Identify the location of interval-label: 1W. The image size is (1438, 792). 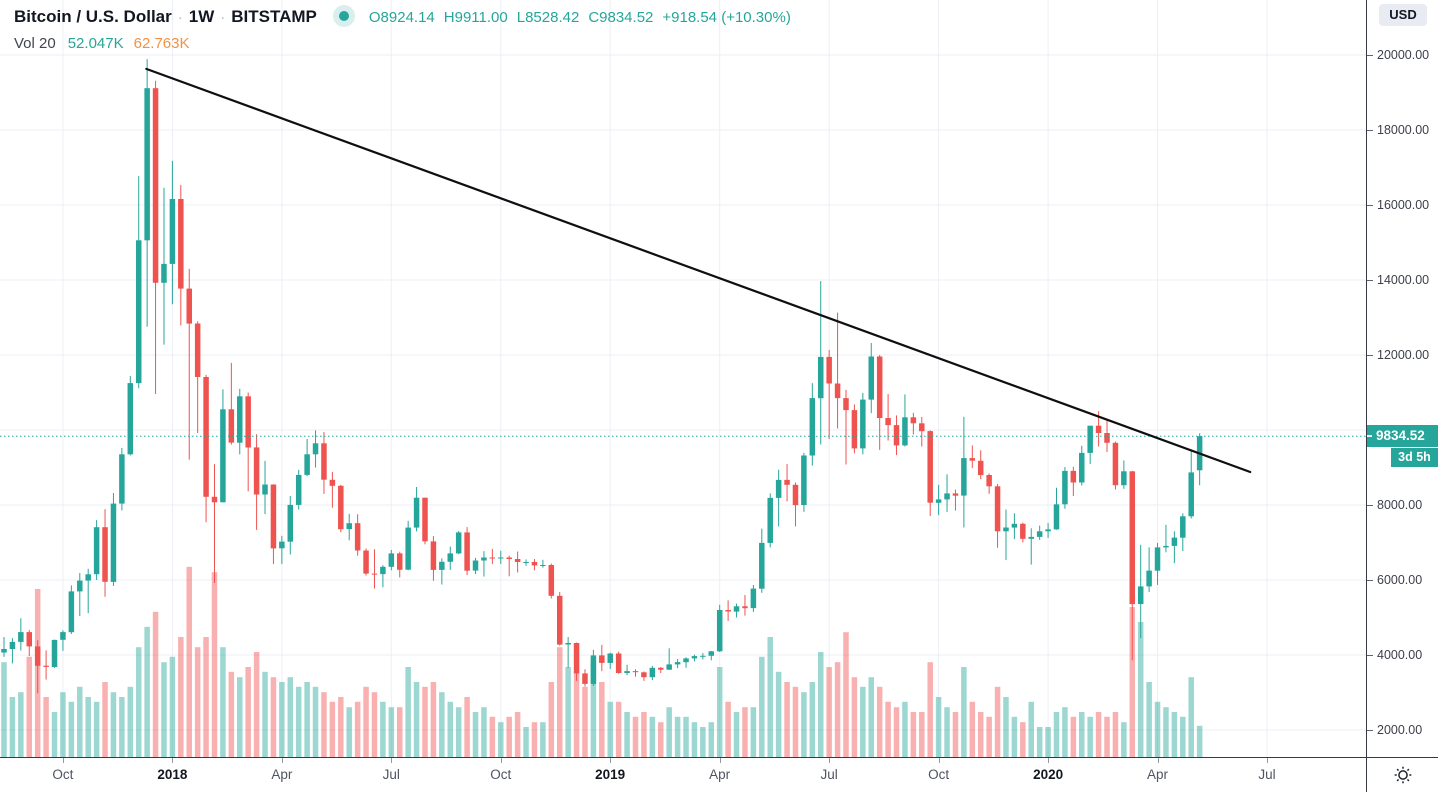
(201, 16).